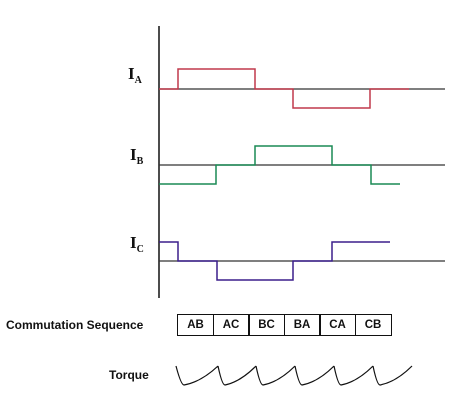  Describe the element at coordinates (195, 325) in the screenshot. I see `step-ab: AB` at that location.